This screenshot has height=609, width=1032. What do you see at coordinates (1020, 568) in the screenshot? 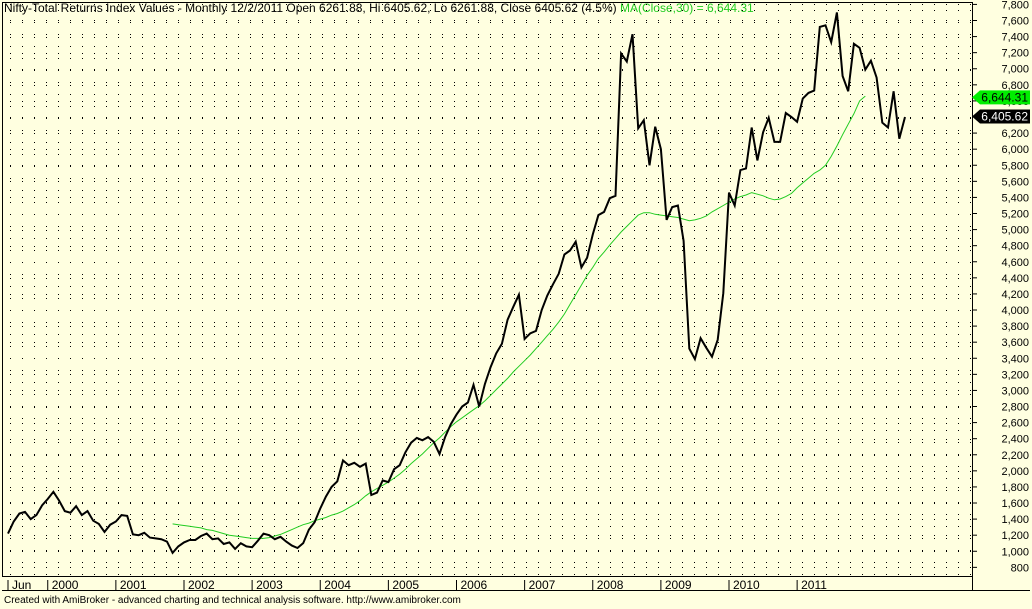
I see `y-tick-label: 800` at bounding box center [1020, 568].